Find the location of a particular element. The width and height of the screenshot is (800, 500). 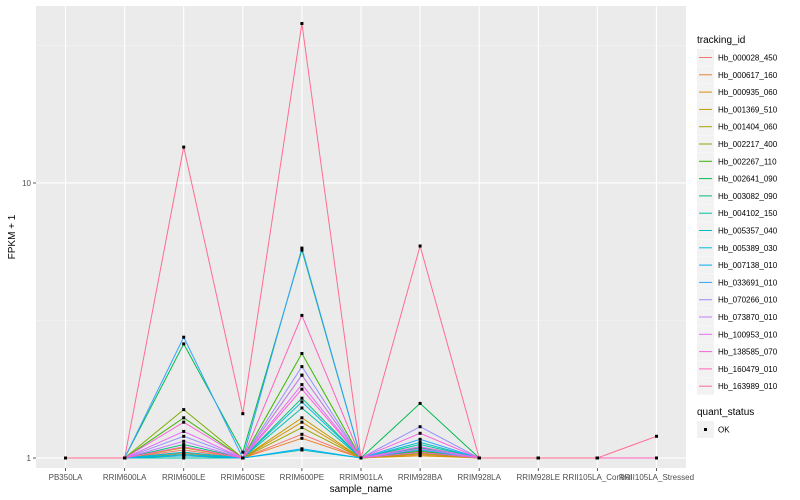

x-tick-label: RRIM600SE is located at coordinates (243, 477).